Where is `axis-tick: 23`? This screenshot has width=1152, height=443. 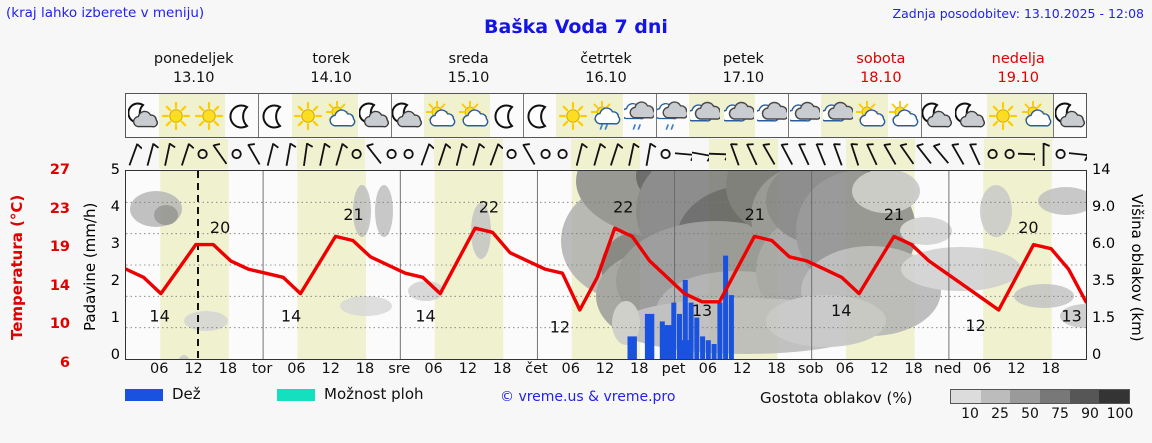 axis-tick: 23 is located at coordinates (59, 208).